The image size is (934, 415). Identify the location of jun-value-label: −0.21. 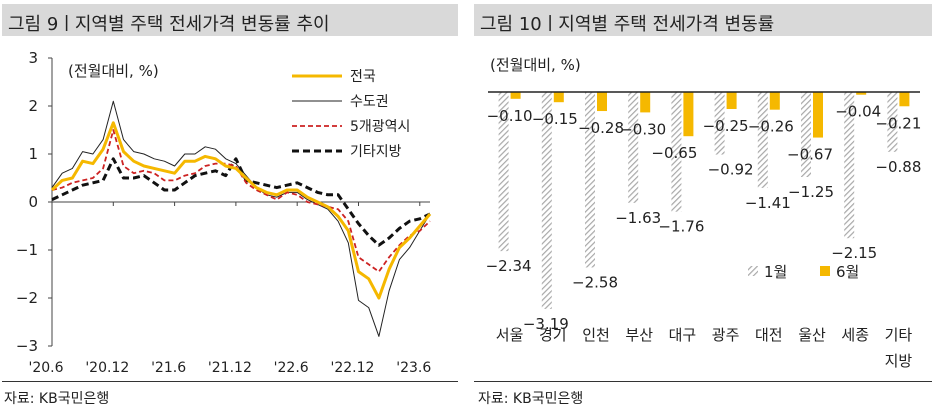
(898, 123).